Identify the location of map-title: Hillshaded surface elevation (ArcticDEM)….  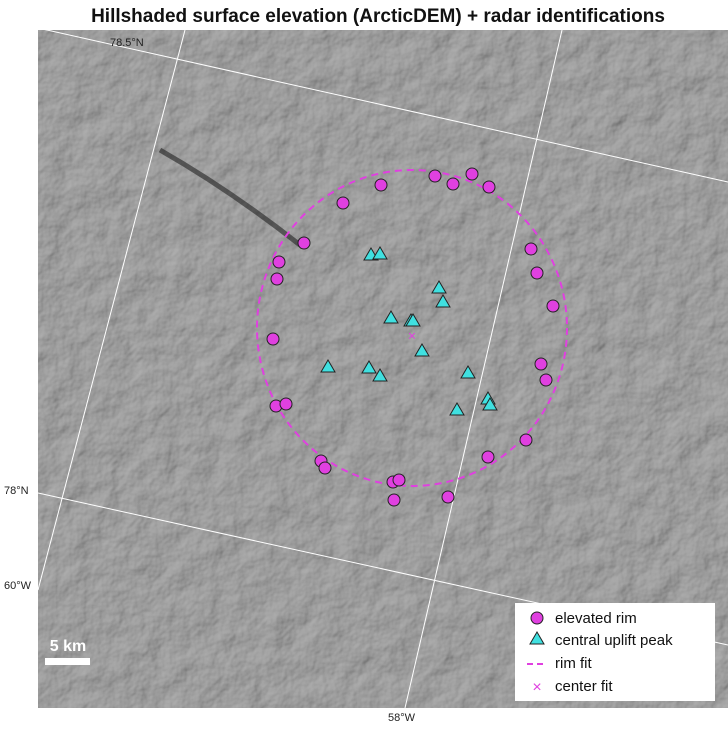
(378, 16).